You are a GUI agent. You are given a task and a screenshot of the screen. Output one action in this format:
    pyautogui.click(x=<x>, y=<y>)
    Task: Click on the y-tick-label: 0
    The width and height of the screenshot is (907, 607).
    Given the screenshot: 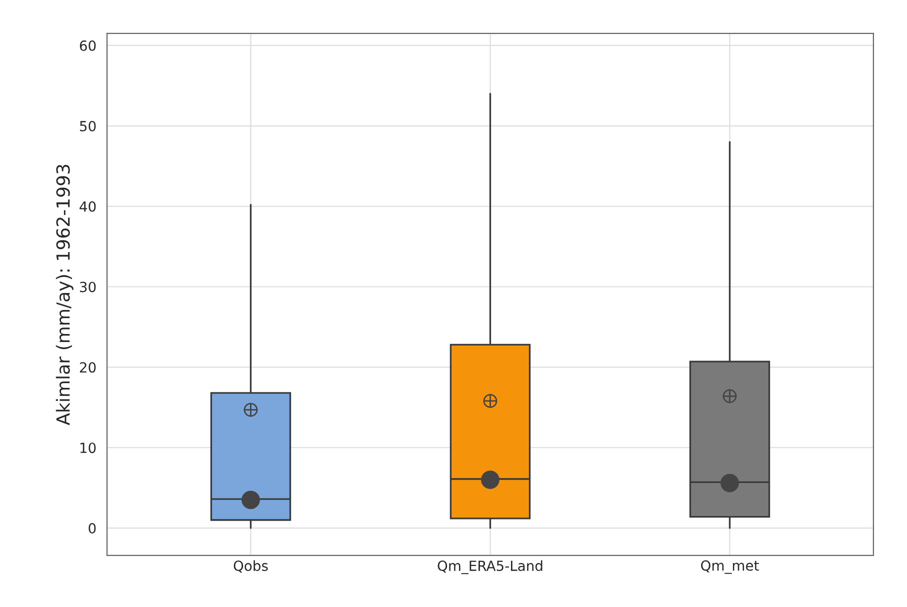 What is the action you would take?
    pyautogui.click(x=92, y=528)
    